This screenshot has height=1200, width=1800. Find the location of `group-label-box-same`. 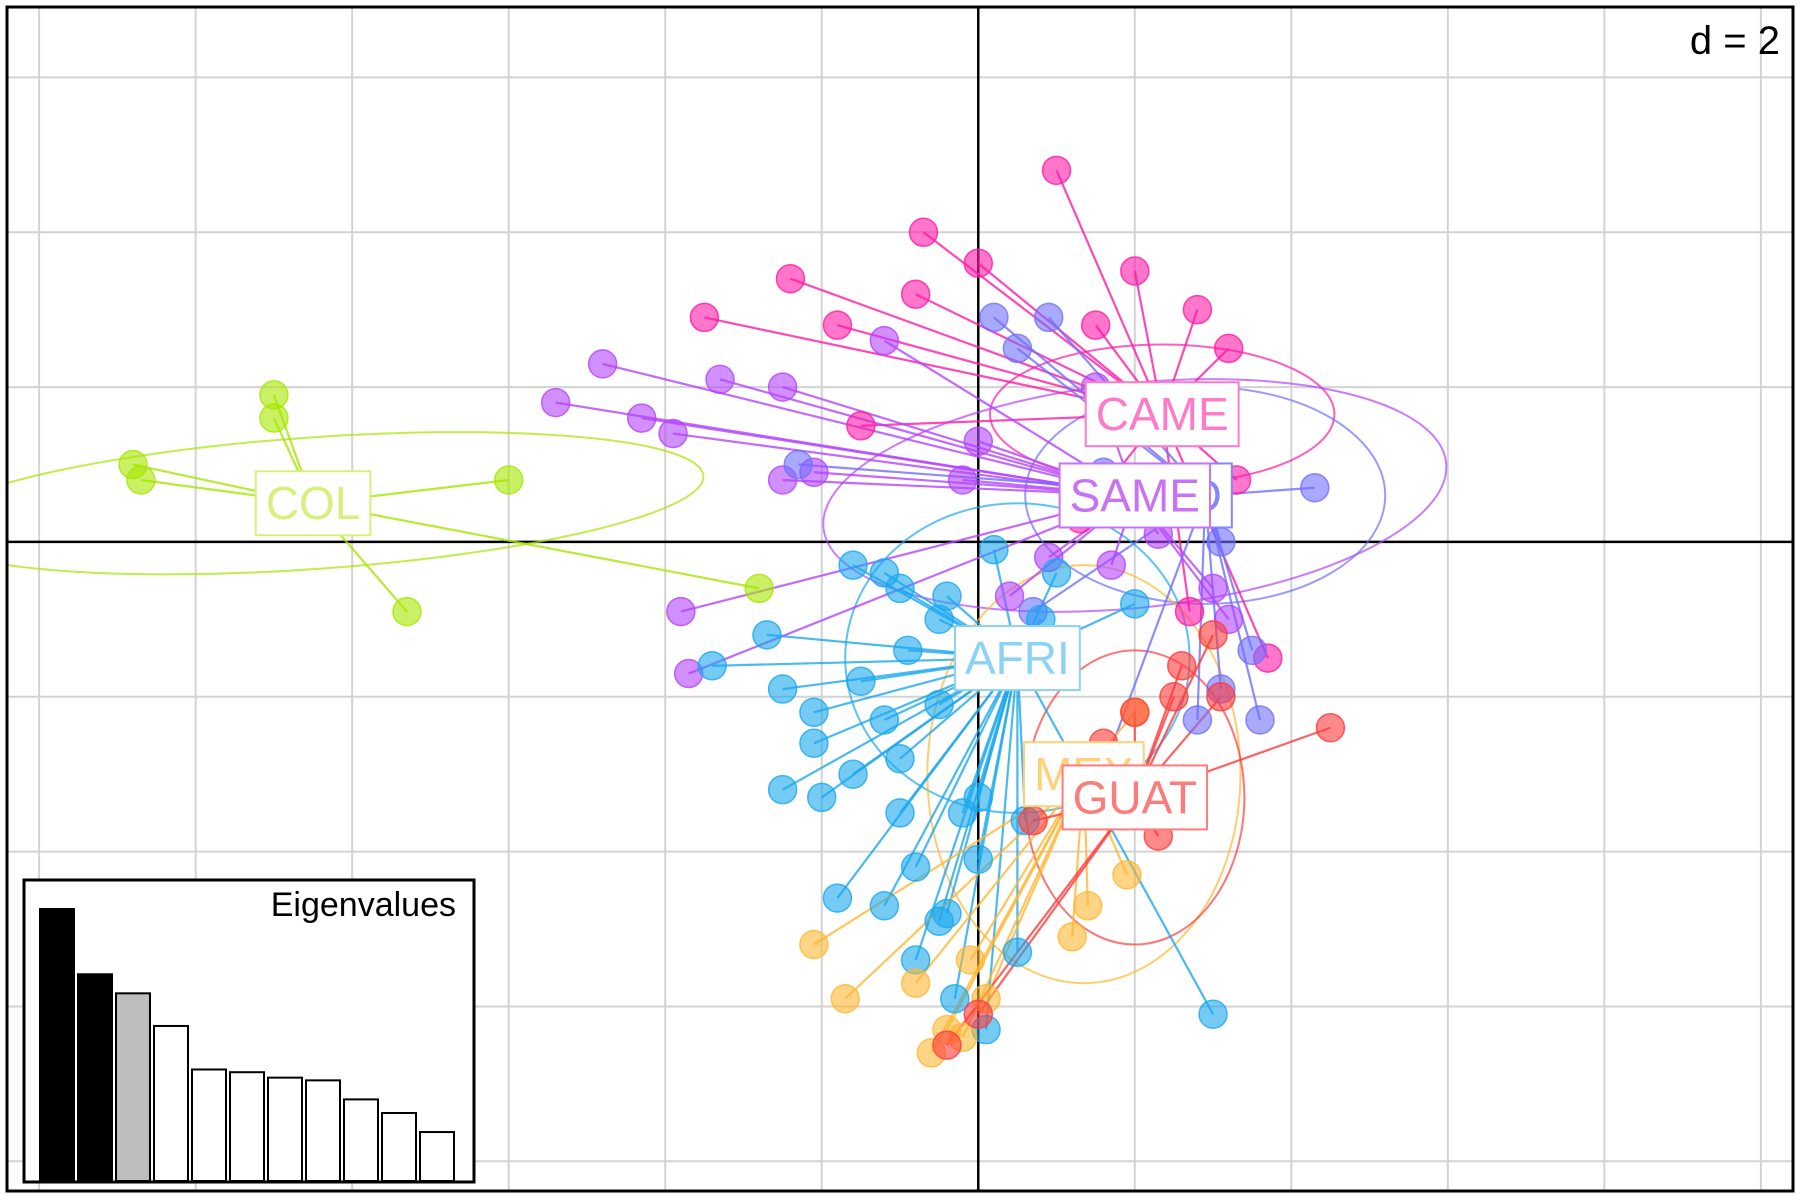

group-label-box-same is located at coordinates (1134, 495).